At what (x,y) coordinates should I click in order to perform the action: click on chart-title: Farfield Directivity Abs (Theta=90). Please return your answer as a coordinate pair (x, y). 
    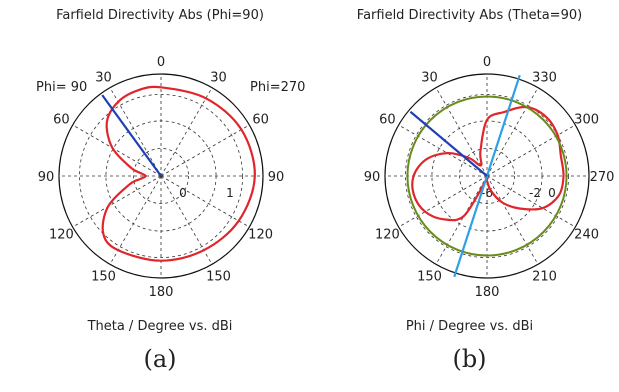
    Looking at the image, I should click on (469, 15).